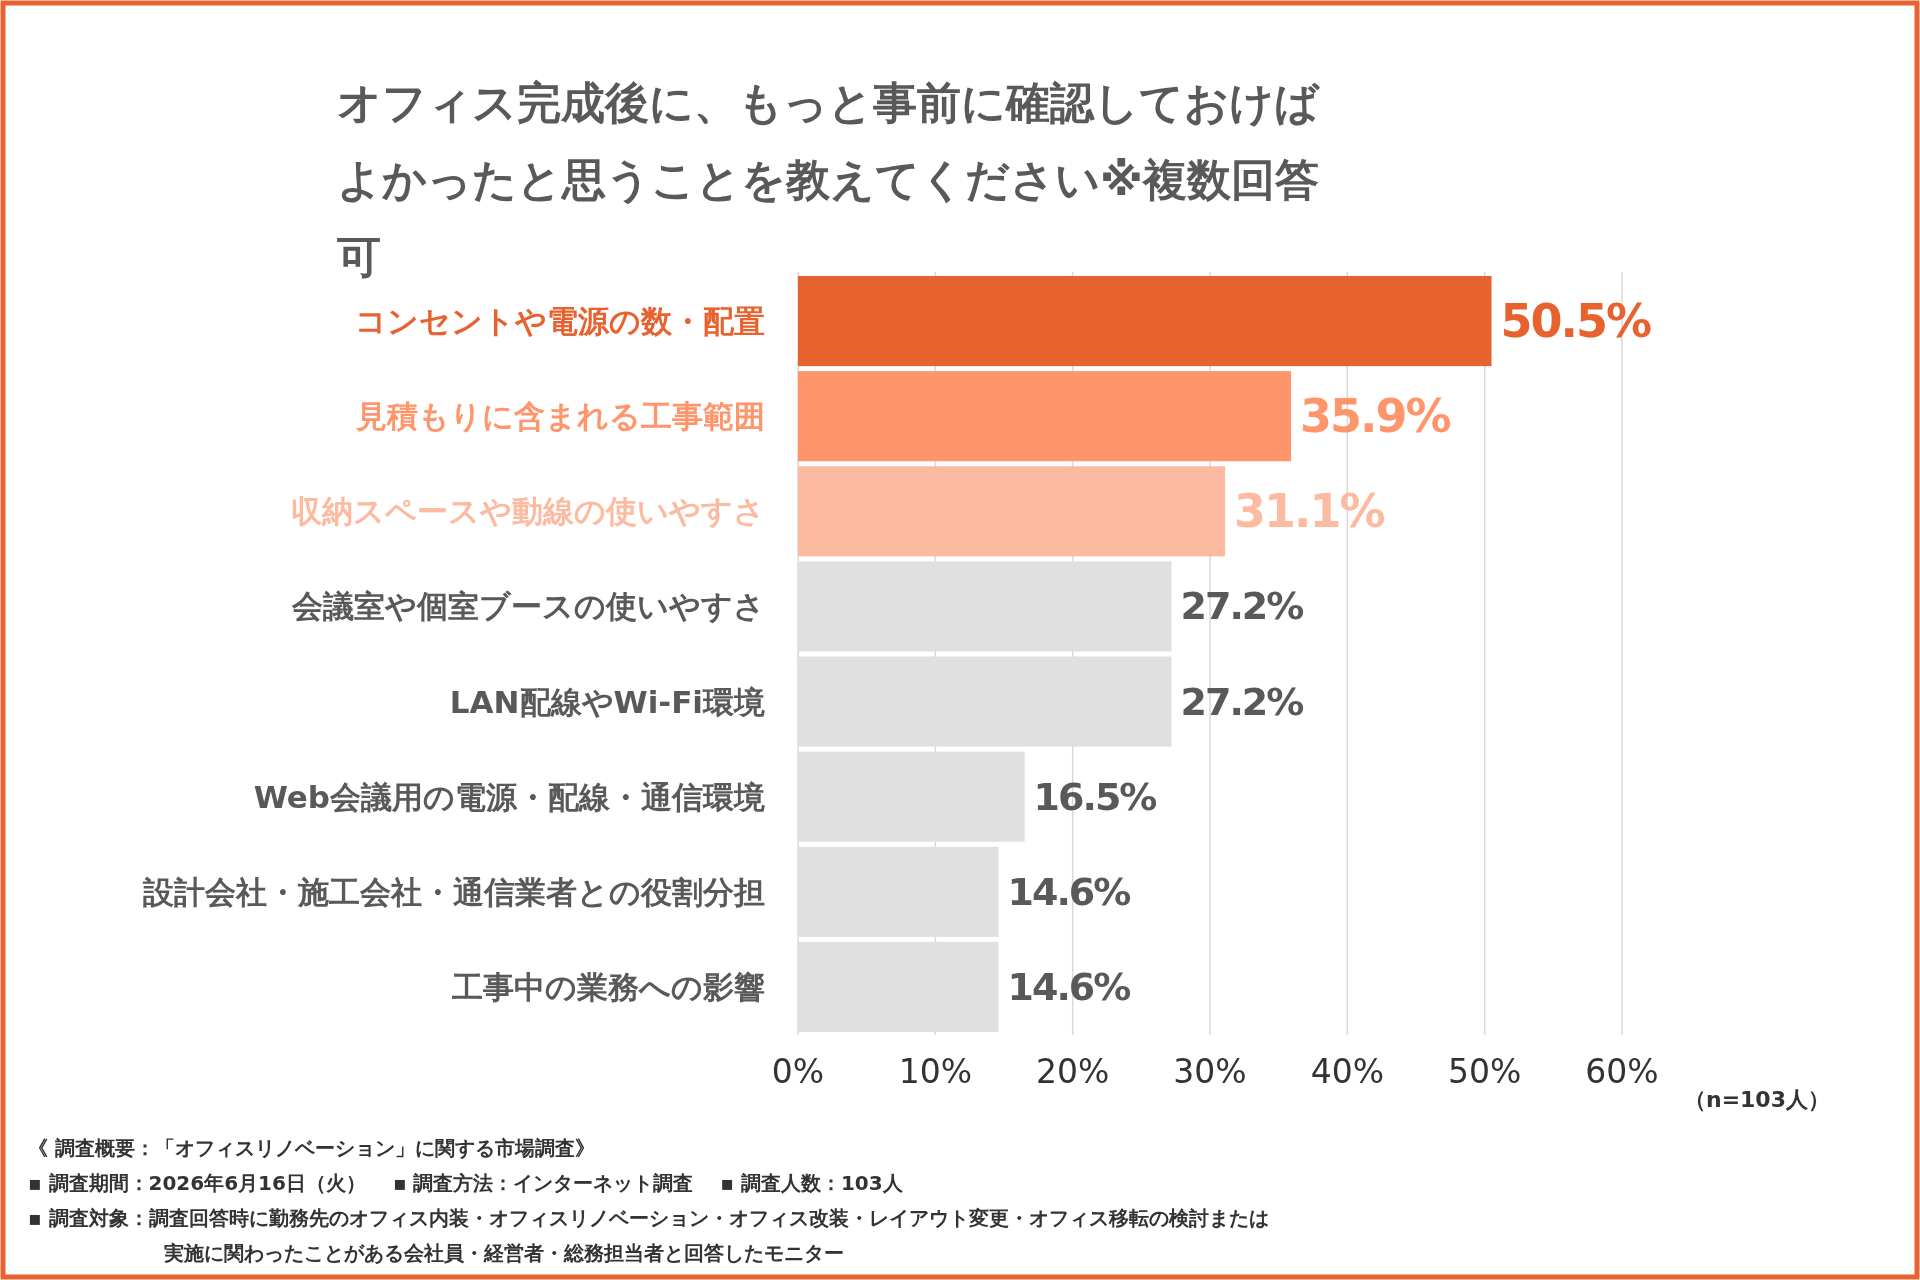 This screenshot has width=1920, height=1280. What do you see at coordinates (1347, 1071) in the screenshot?
I see `x-tick-label: 40%` at bounding box center [1347, 1071].